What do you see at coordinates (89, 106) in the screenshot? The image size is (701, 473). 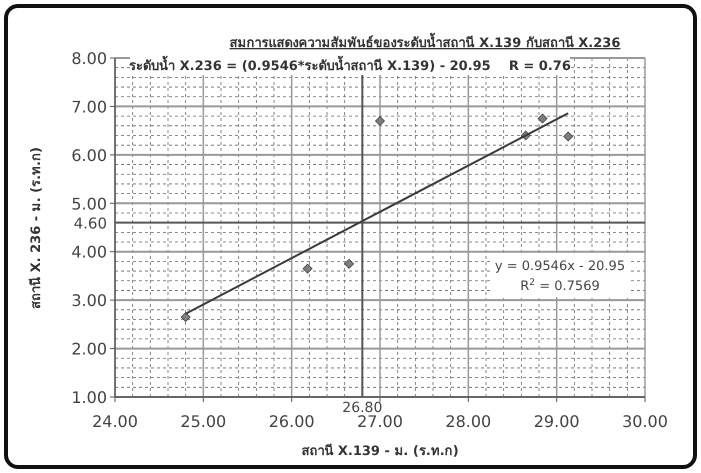 I see `y-tick-label: 7.00` at bounding box center [89, 106].